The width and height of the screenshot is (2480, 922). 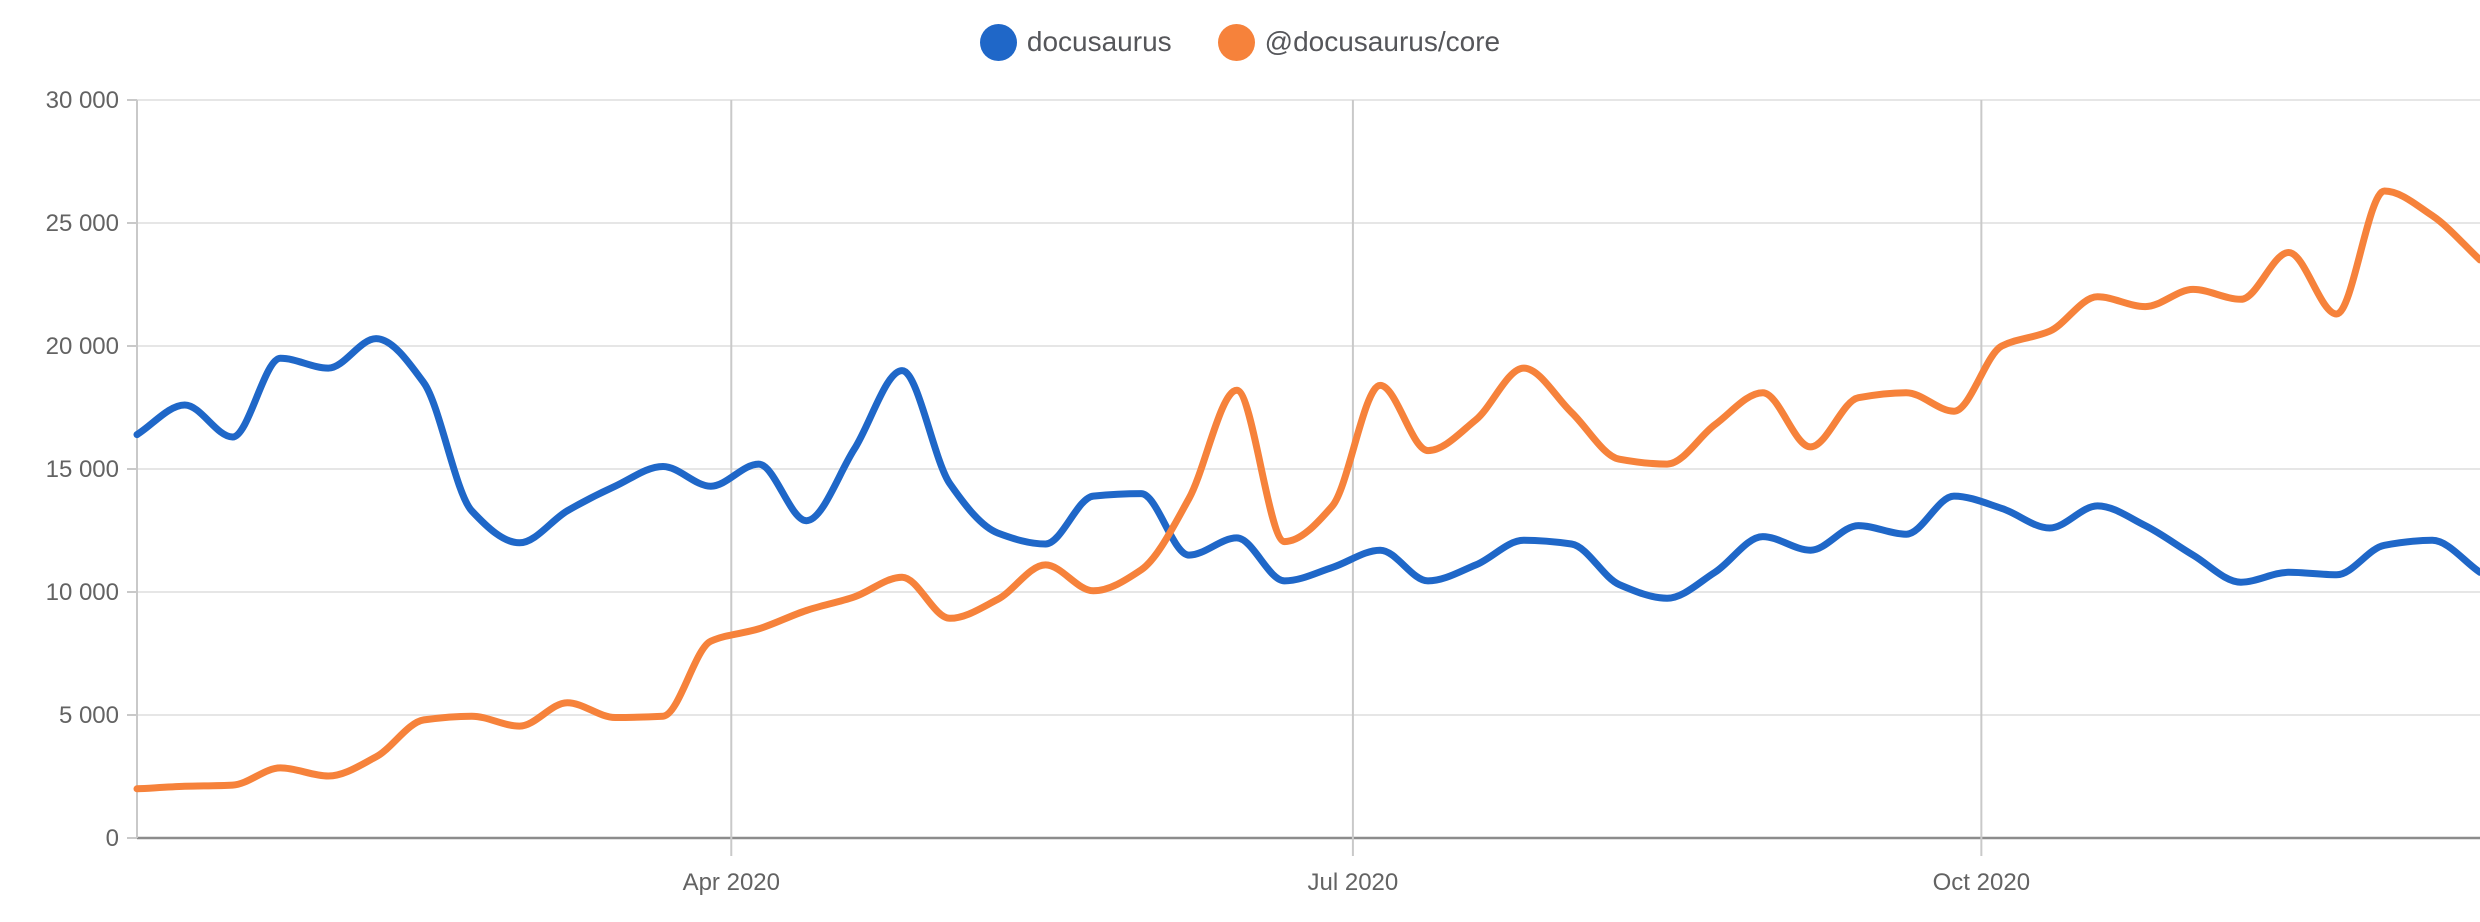 What do you see at coordinates (82, 592) in the screenshot?
I see `y-axis-tick-label: 10 000` at bounding box center [82, 592].